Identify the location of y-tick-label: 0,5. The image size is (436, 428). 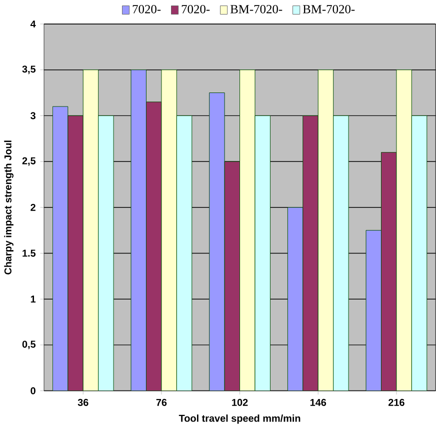
(29, 345).